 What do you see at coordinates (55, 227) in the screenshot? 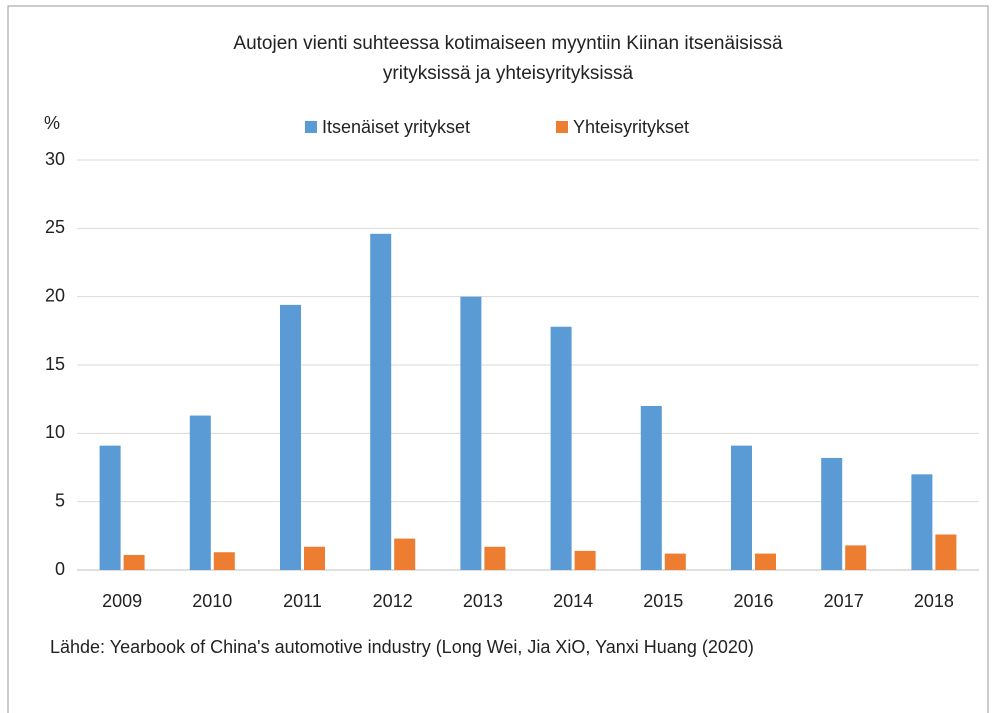
I see `y-tick-label: 25` at bounding box center [55, 227].